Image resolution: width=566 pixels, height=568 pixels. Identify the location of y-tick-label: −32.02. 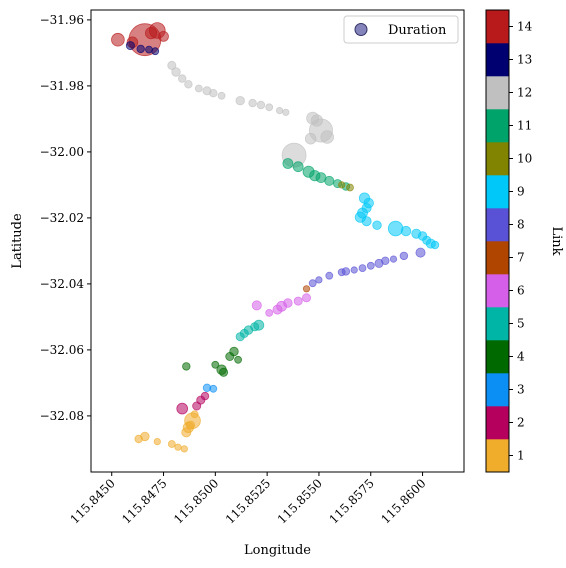
(62, 218).